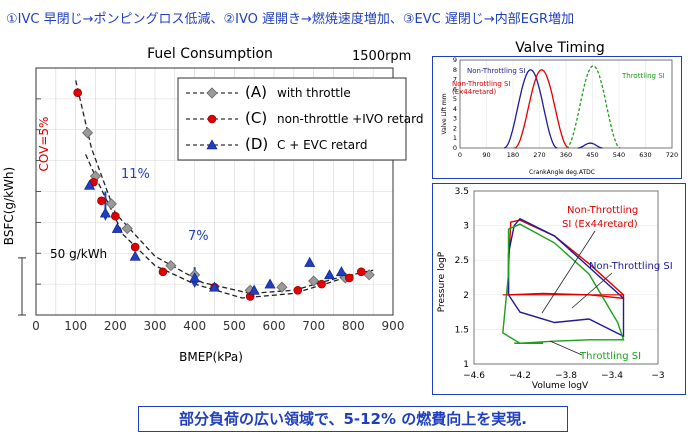 The width and height of the screenshot is (690, 443). What do you see at coordinates (539, 155) in the screenshot?
I see `vt-xtick-label: 270` at bounding box center [539, 155].